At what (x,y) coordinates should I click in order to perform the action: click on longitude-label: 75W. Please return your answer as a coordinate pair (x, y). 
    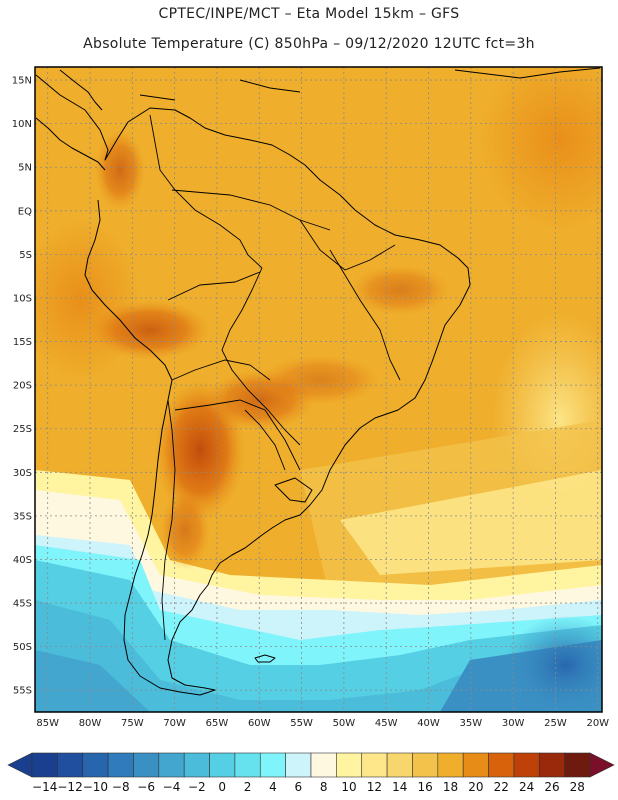
    Looking at the image, I should click on (132, 723).